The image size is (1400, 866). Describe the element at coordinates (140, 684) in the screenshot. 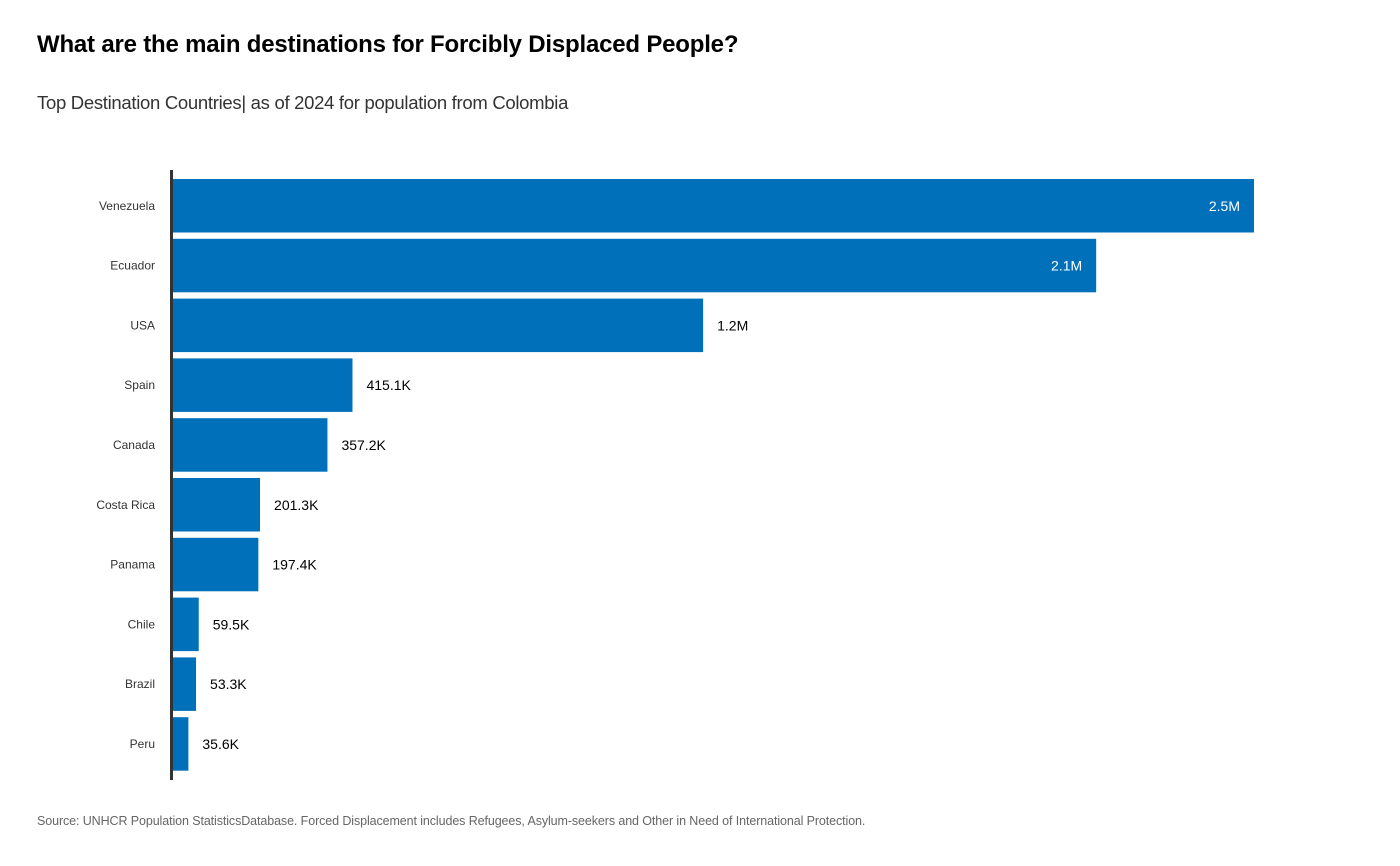

I see `category-label-brazil: Brazil` at that location.